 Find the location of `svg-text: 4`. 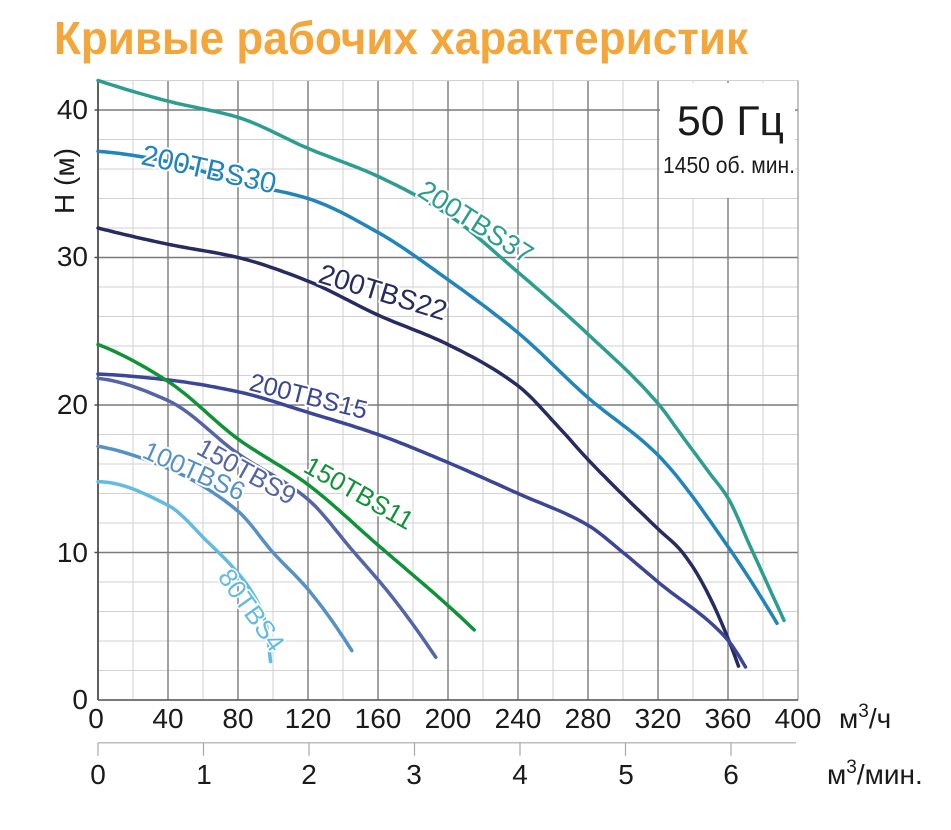

svg-text: 4 is located at coordinates (520, 774).